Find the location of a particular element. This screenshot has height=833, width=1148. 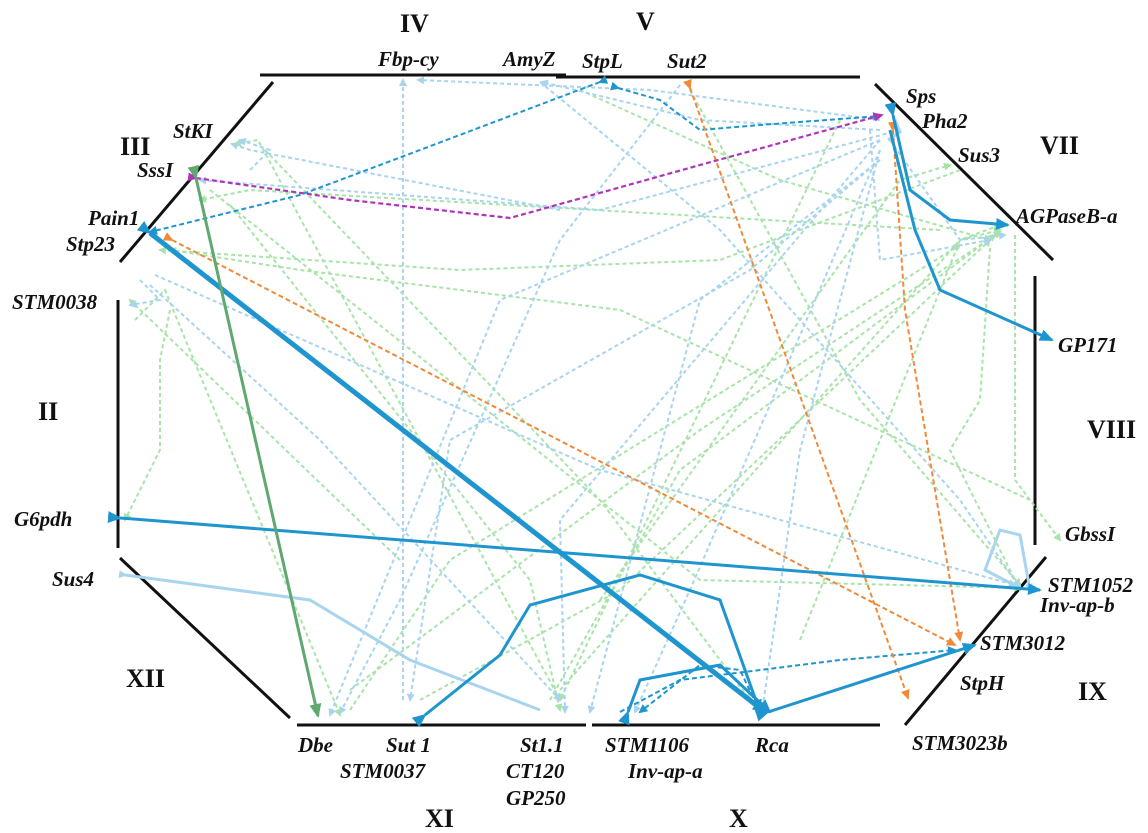

gene-label-stm1106: STM1106 is located at coordinates (647, 745).